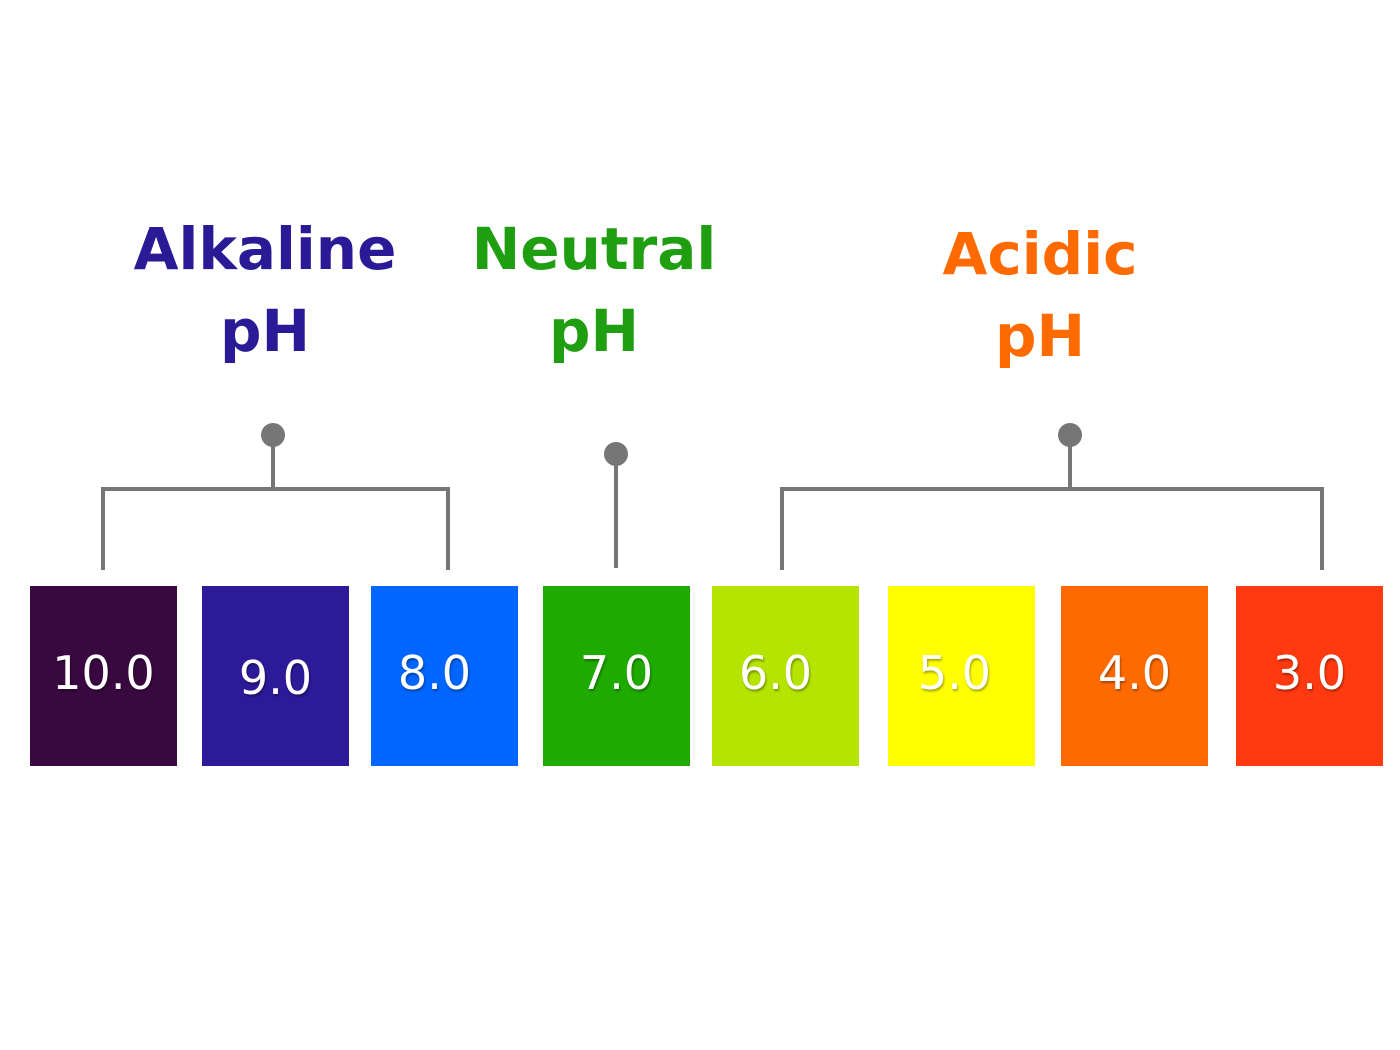 The height and width of the screenshot is (1050, 1400). What do you see at coordinates (103, 673) in the screenshot?
I see `ph-value: 10.0` at bounding box center [103, 673].